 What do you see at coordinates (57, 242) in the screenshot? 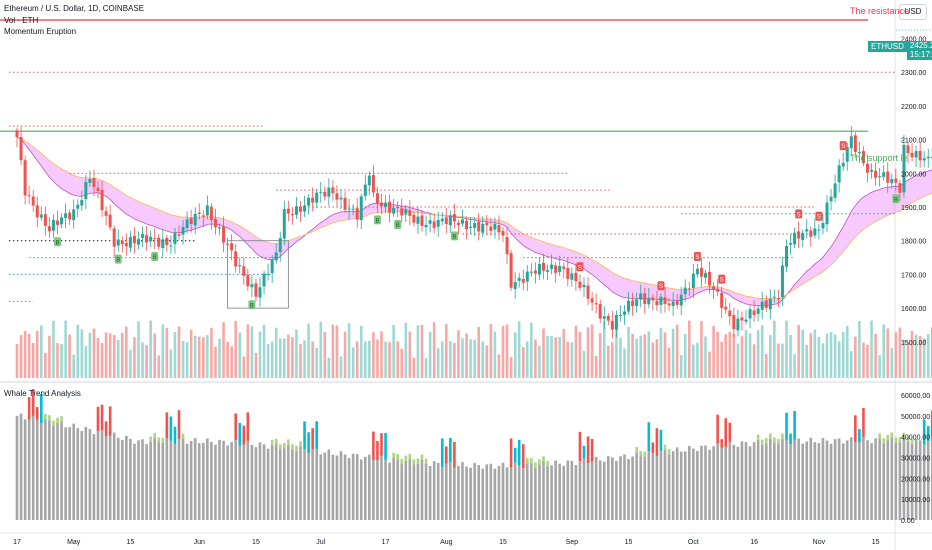
I see `buy-signal` at bounding box center [57, 242].